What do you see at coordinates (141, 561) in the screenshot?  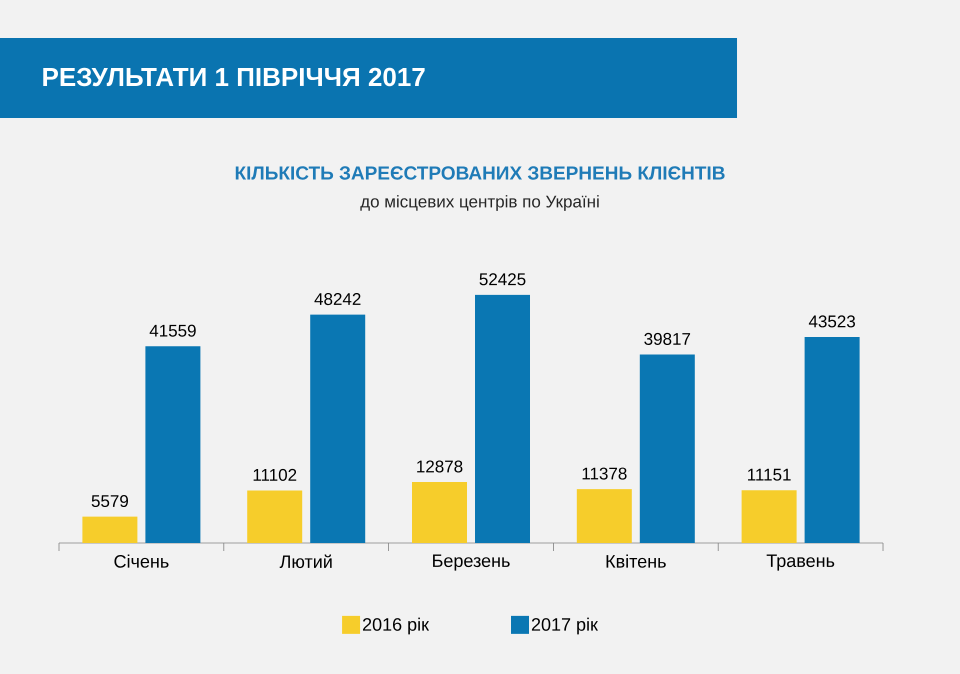 I see `x-tick-label: Січень` at bounding box center [141, 561].